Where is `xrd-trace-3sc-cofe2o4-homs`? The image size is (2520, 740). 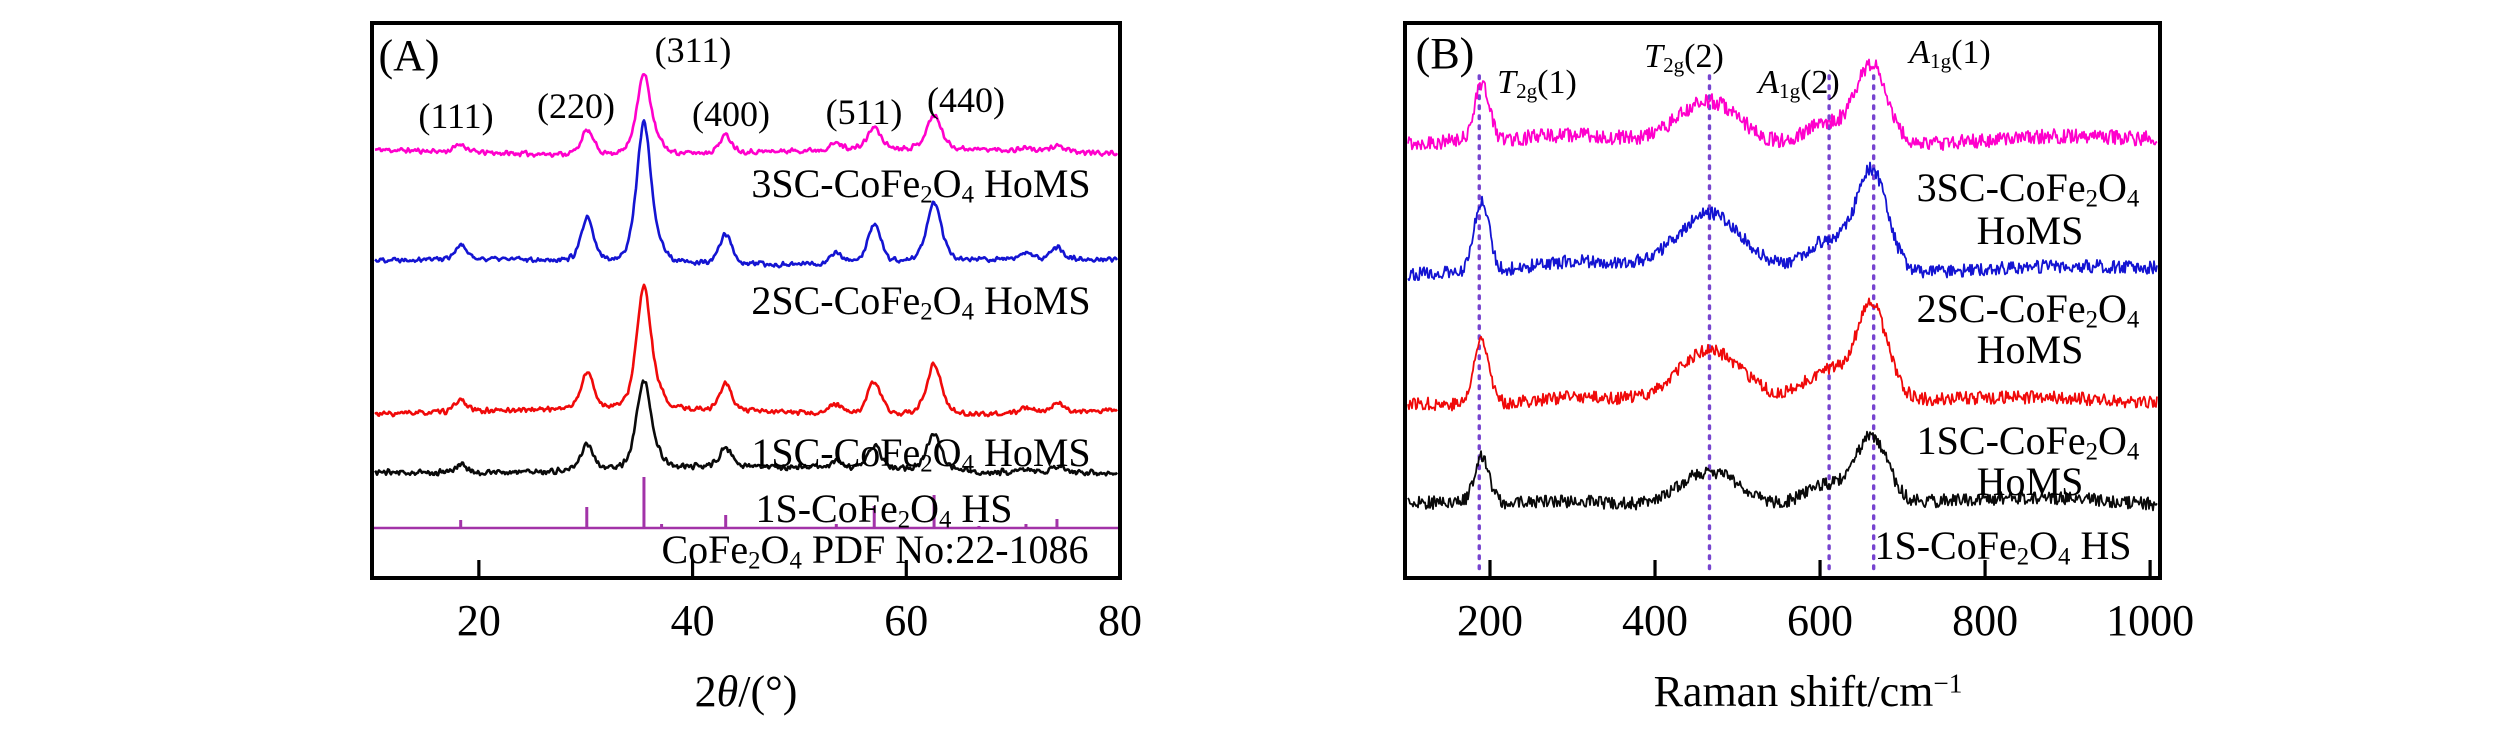 xrd-trace-3sc-cofe2o4-homs is located at coordinates (746, 115).